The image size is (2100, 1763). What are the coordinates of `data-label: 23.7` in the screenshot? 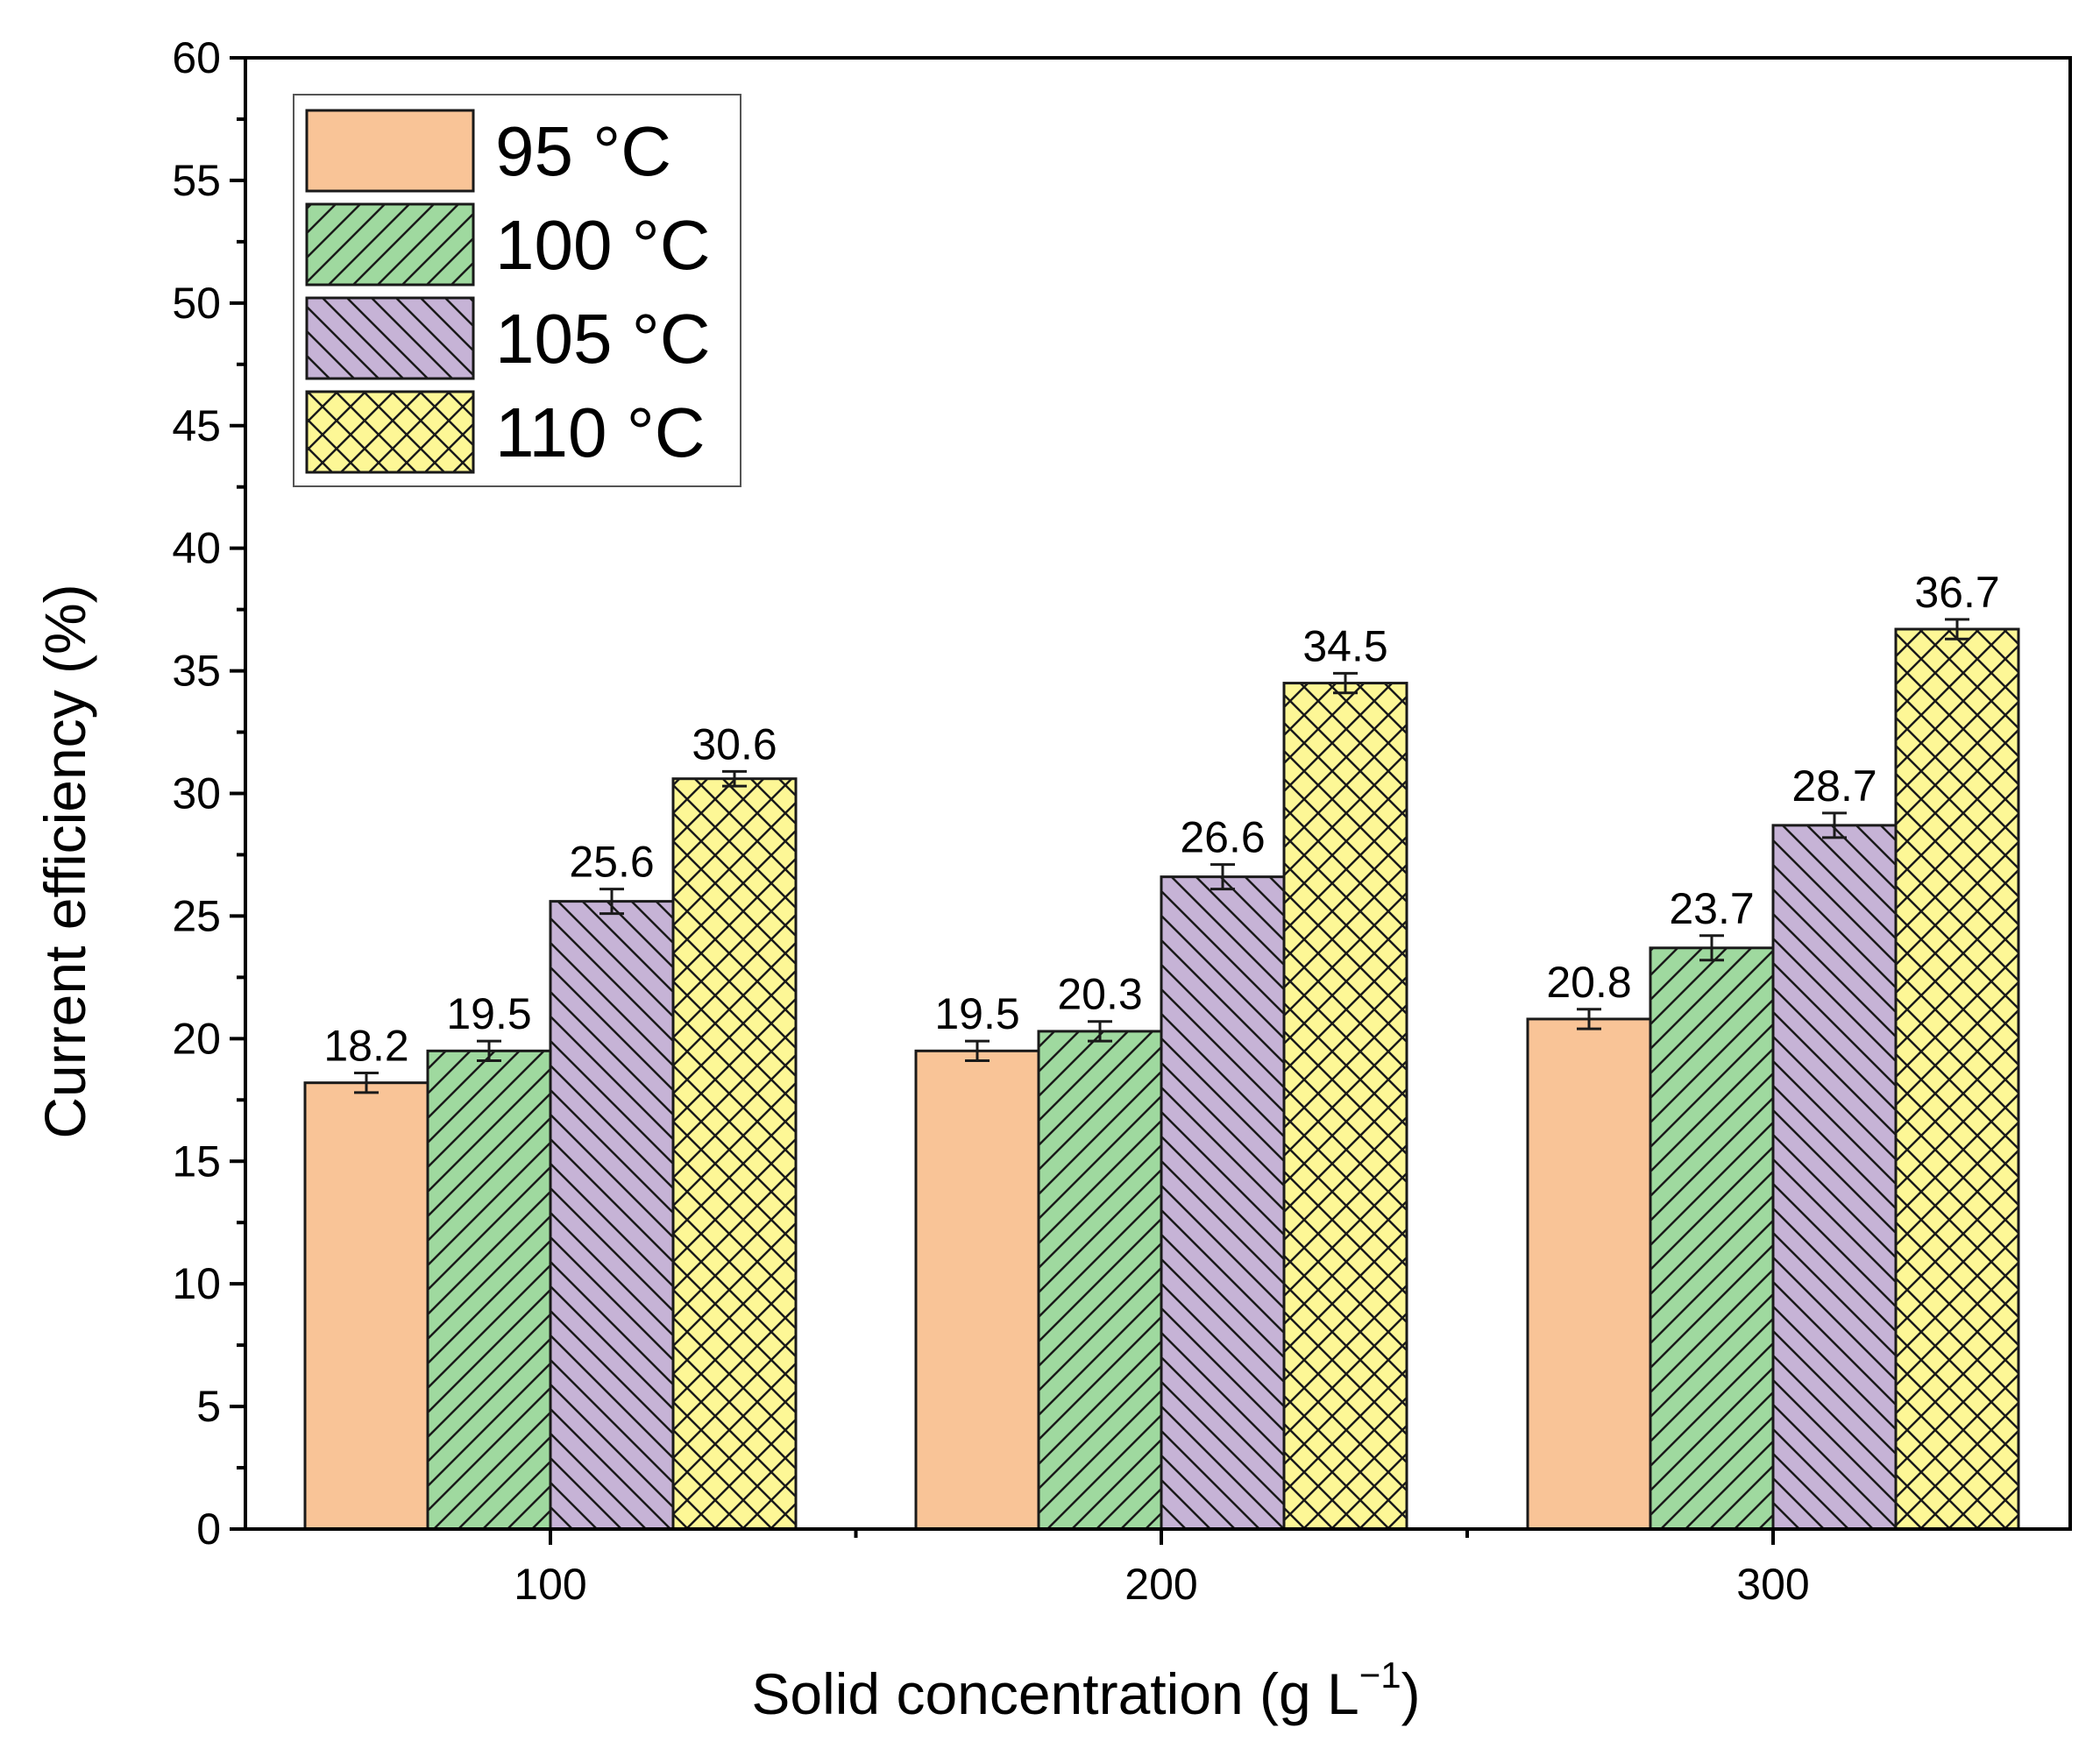 It's located at (1711, 908).